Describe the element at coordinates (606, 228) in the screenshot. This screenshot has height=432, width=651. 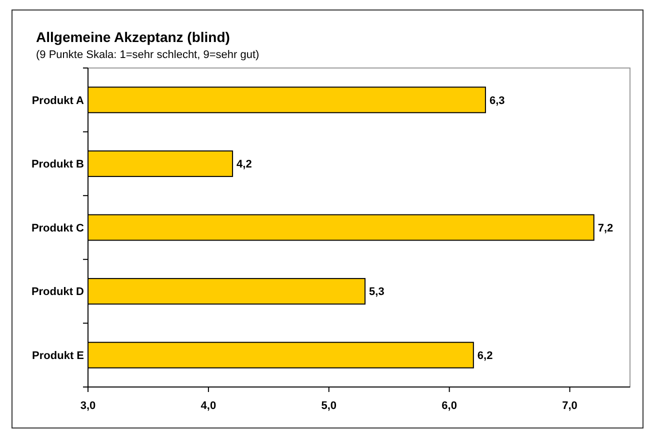
I see `data-label: 7,2` at that location.